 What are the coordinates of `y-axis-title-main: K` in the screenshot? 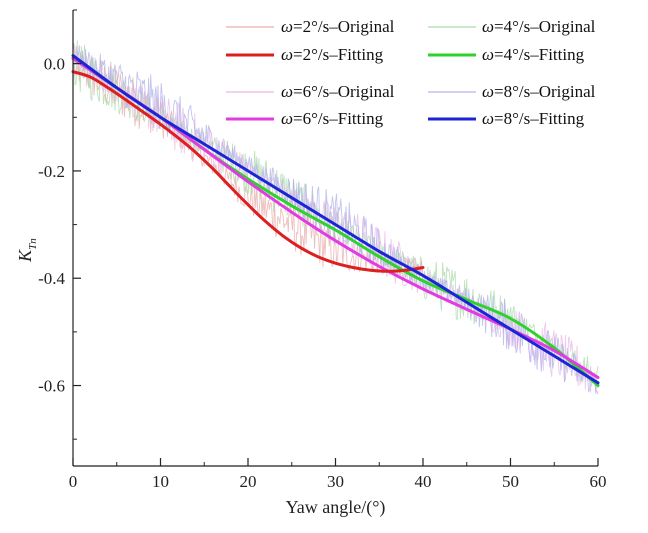 It's located at (25, 256).